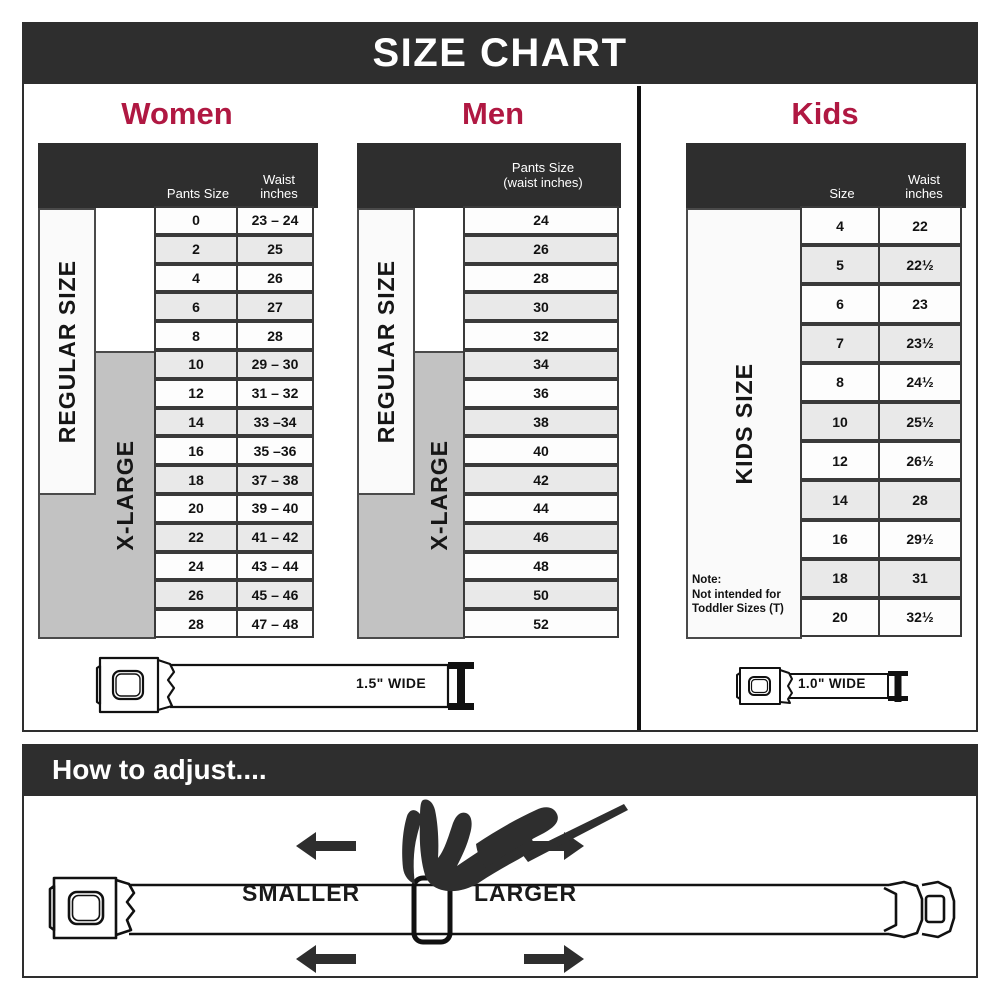 This screenshot has height=1000, width=1000. I want to click on women-band-xlarge: X-LARGE, so click(126, 495).